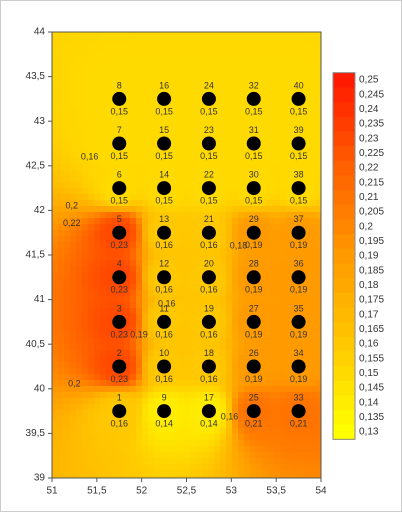 This screenshot has height=512, width=402. Describe the element at coordinates (164, 130) in the screenshot. I see `point-id: 15` at that location.